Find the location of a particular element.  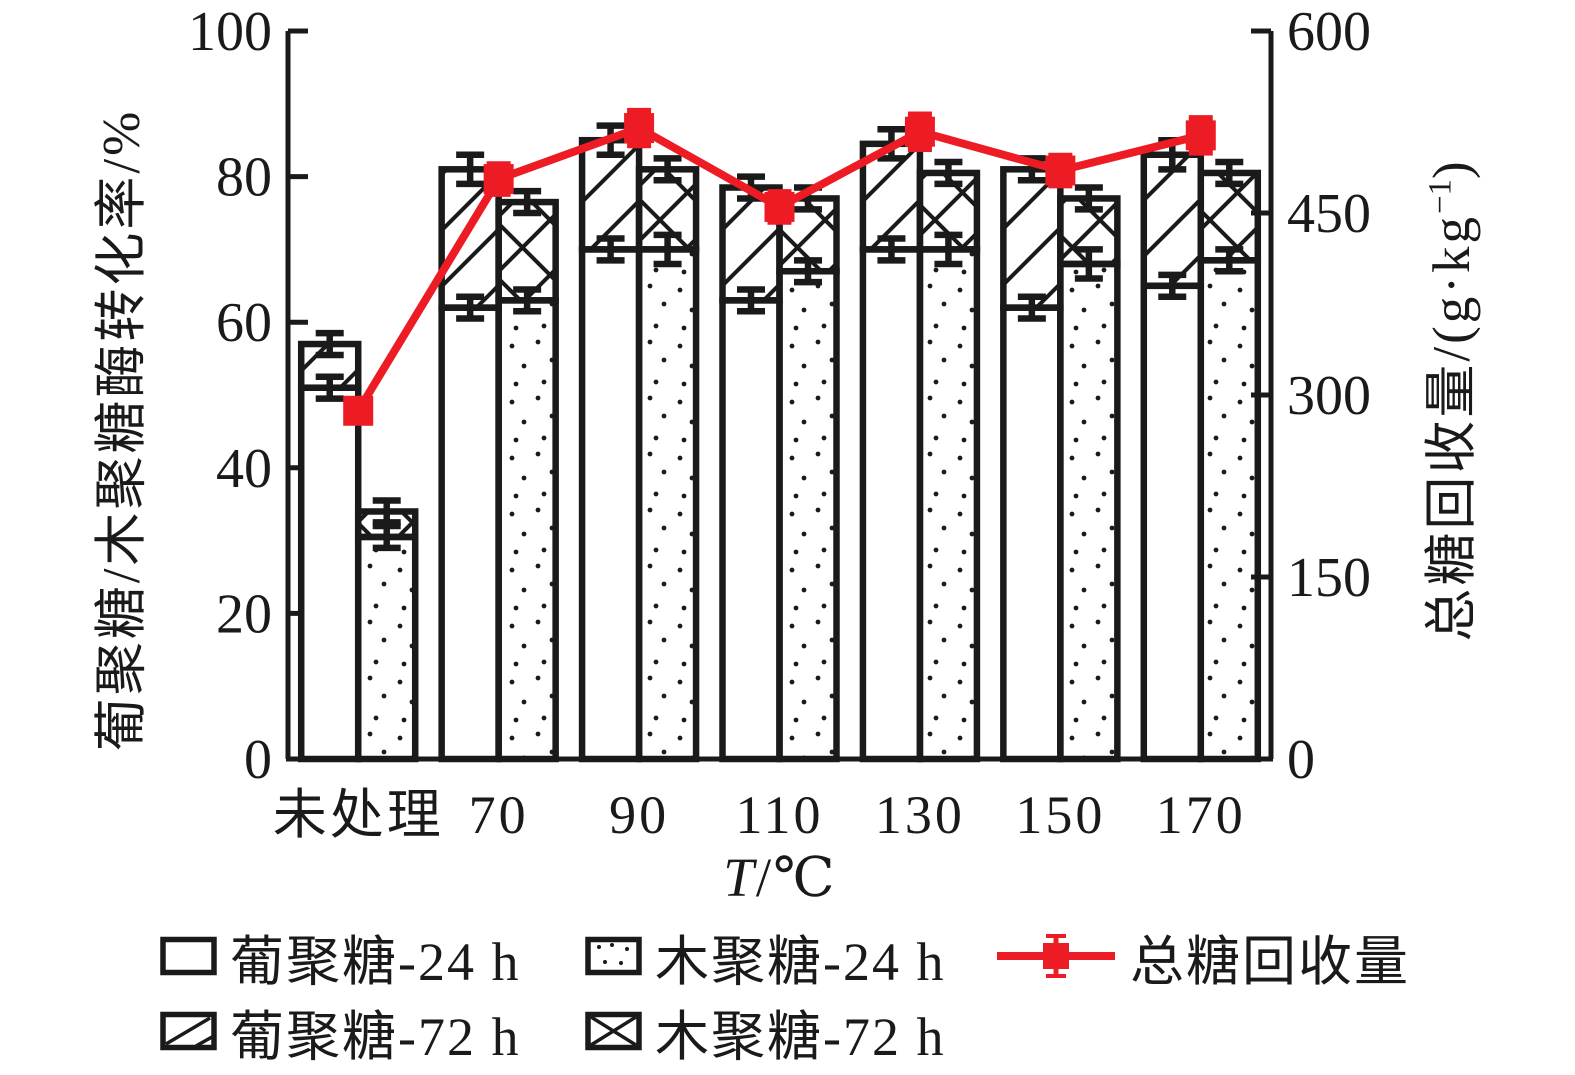

legend-swatch-line-icon is located at coordinates (1056, 956).